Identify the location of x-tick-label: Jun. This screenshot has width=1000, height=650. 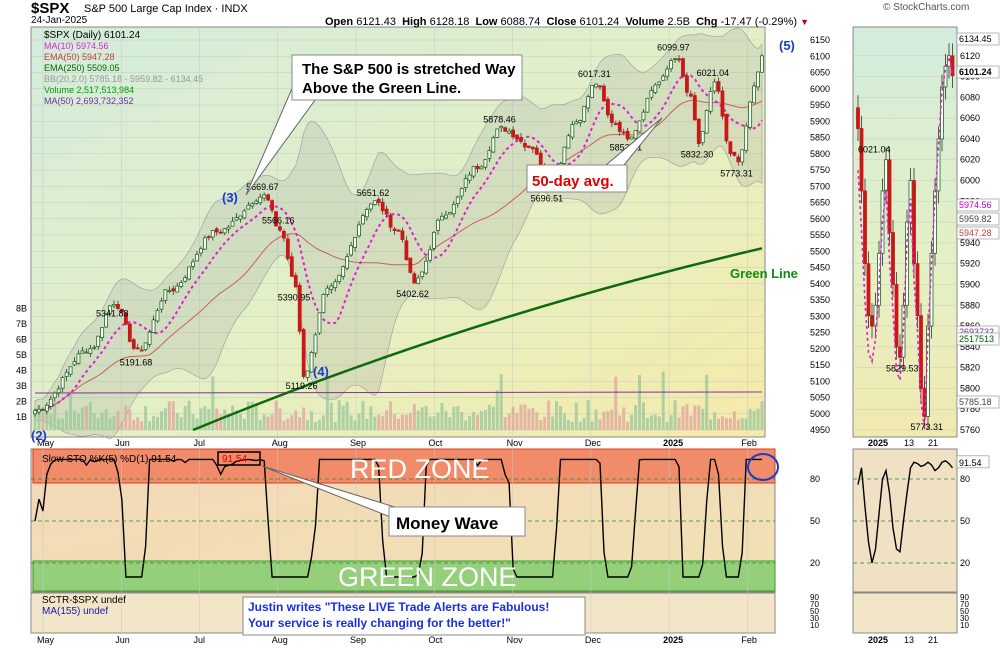
(122, 443).